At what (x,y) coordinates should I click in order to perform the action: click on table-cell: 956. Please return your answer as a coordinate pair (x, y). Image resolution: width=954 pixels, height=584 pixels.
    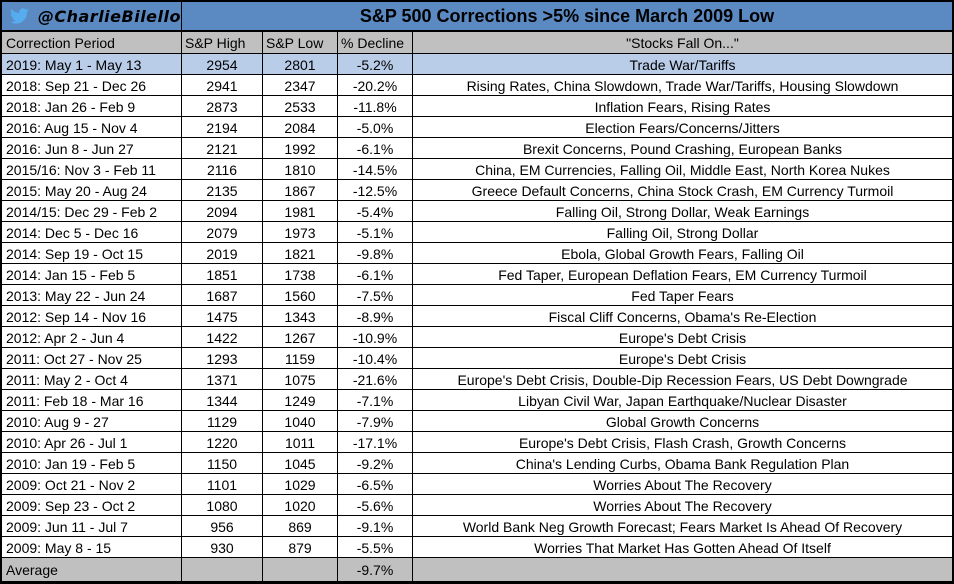
    Looking at the image, I should click on (222, 526).